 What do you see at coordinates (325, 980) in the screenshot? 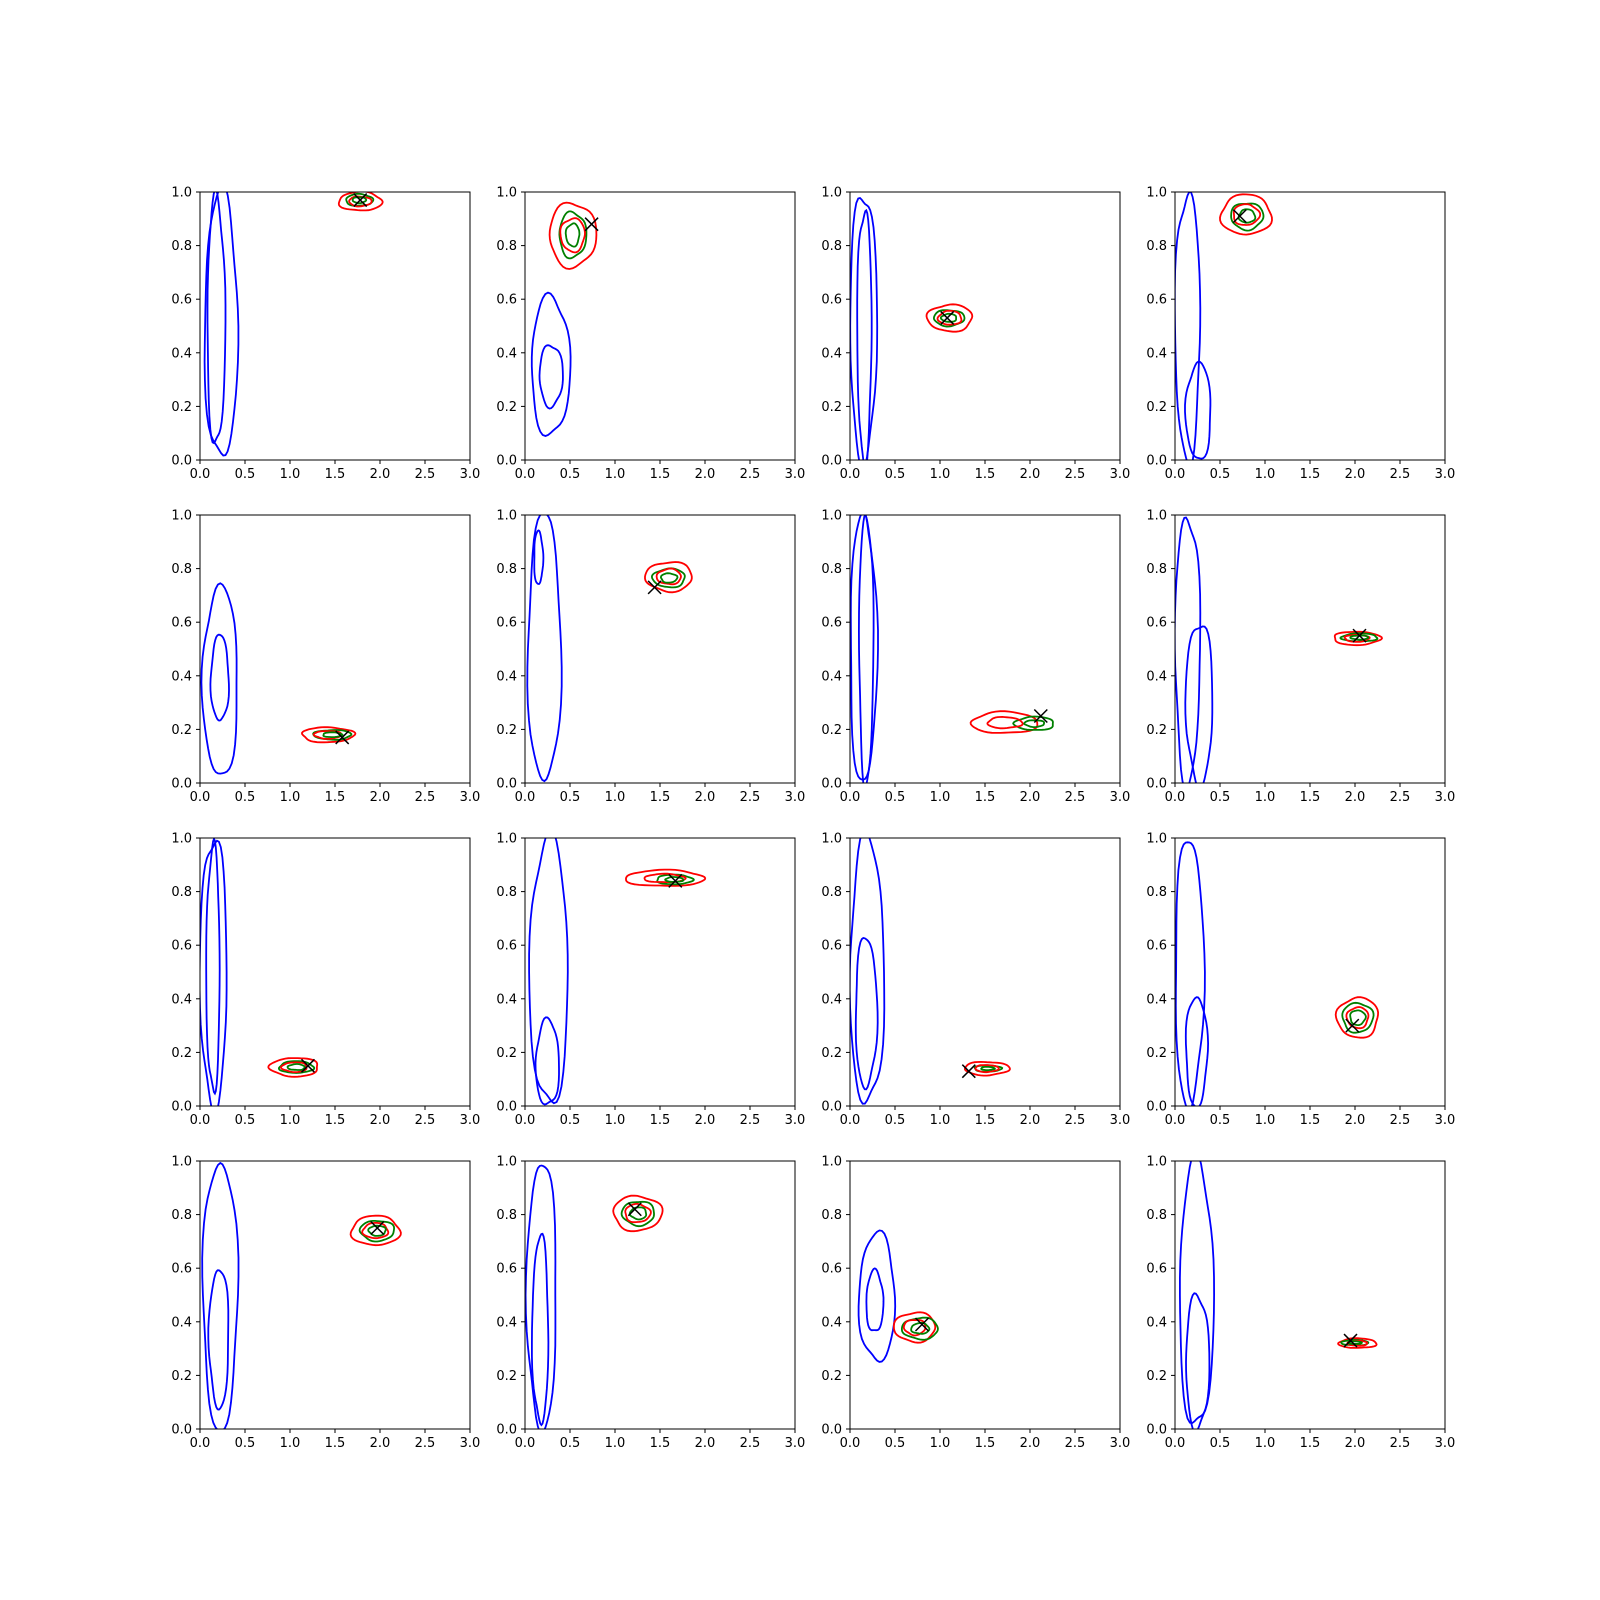
I see `subplot-9: 0.0 0.5 1.0 1.5 2.0 2.5 3.0 0.0 0.2 0.4 0.6 0.8 1.0` at bounding box center [325, 980].